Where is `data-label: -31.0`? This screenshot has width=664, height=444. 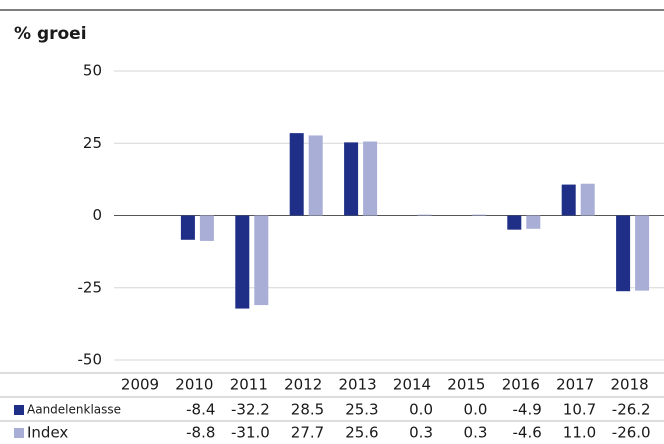
data-label: -31.0 is located at coordinates (250, 433).